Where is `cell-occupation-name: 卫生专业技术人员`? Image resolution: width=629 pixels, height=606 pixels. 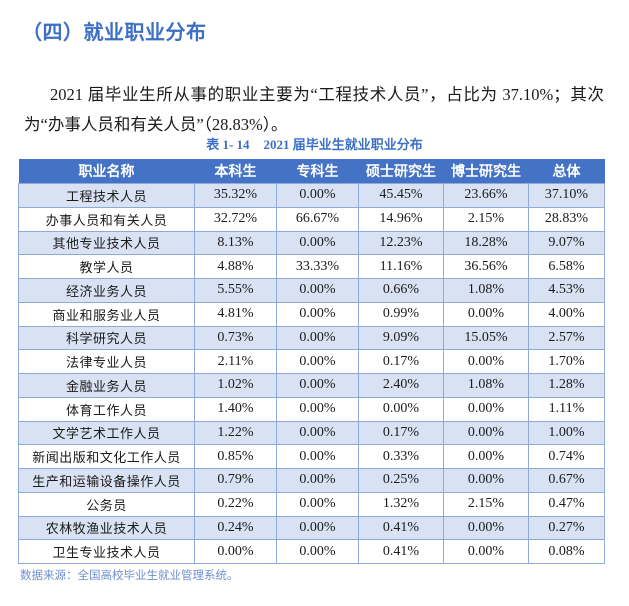 cell-occupation-name: 卫生专业技术人员 is located at coordinates (106, 551).